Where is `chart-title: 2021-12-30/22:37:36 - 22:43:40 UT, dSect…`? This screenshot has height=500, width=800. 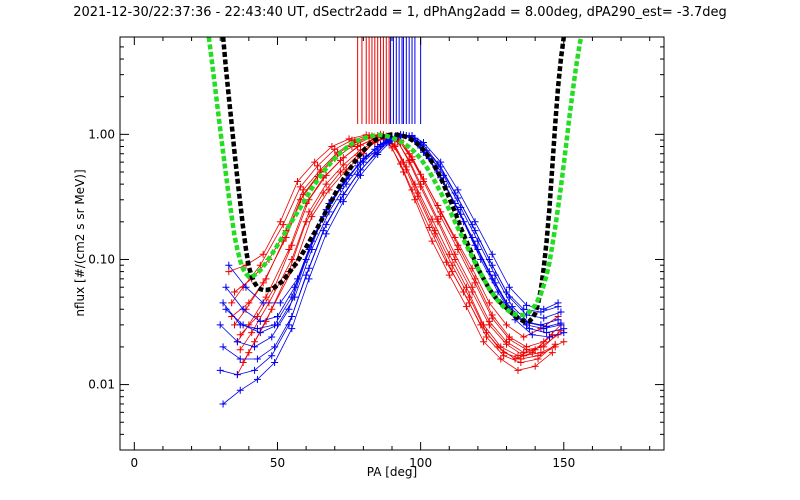
chart-title: 2021-12-30/22:37:36 - 22:43:40 UT, dSect… is located at coordinates (400, 12).